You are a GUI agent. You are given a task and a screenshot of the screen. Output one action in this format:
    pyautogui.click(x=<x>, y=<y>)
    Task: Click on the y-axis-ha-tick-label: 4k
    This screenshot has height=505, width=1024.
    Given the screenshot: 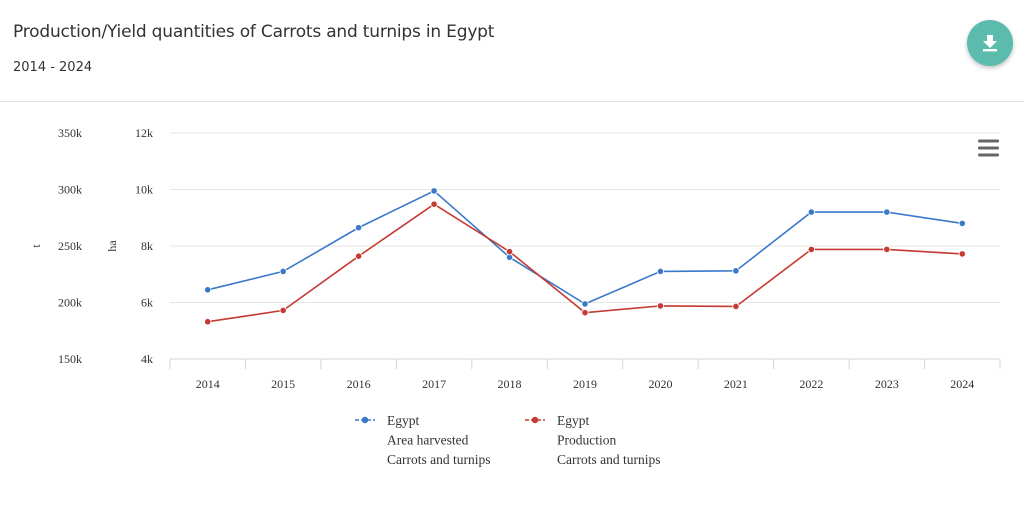 What is the action you would take?
    pyautogui.click(x=147, y=359)
    